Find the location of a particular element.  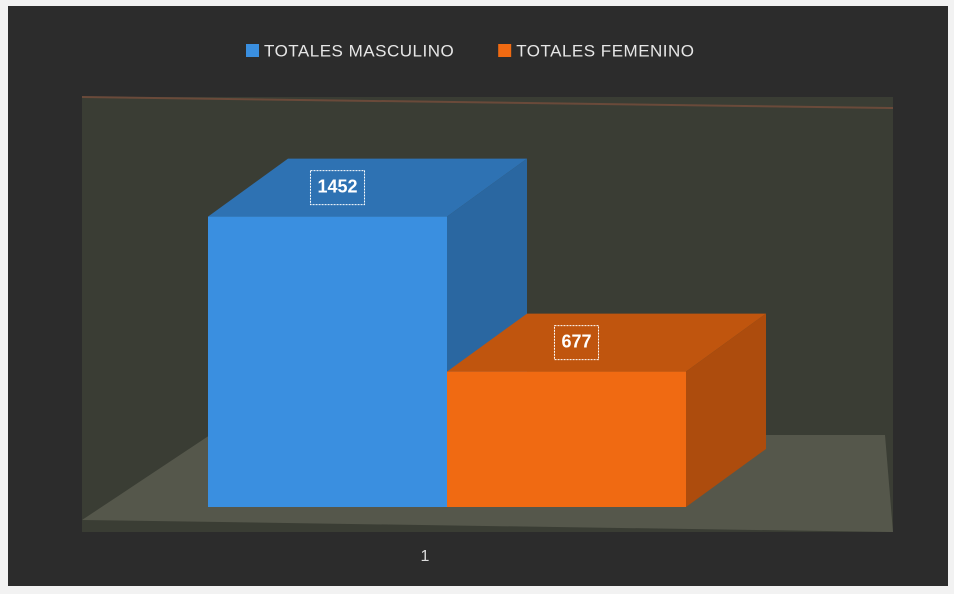

bar-side is located at coordinates (726, 410).